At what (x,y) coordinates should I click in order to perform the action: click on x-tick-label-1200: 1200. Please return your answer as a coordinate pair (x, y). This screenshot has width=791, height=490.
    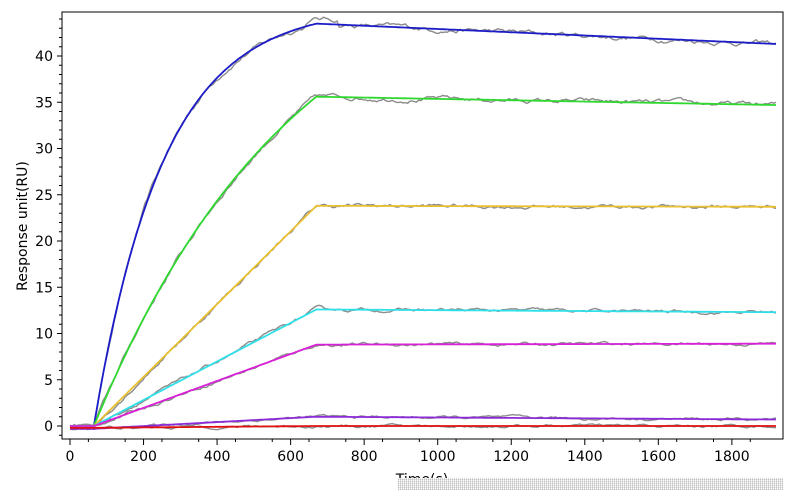
    Looking at the image, I should click on (511, 457).